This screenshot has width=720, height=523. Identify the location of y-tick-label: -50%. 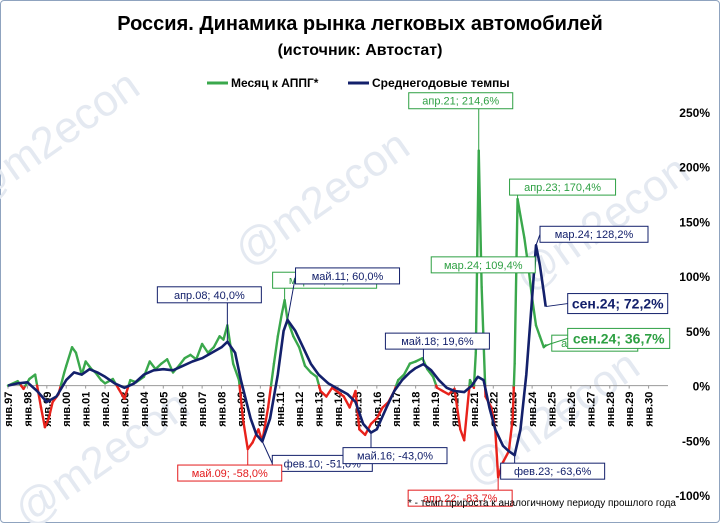
(696, 441).